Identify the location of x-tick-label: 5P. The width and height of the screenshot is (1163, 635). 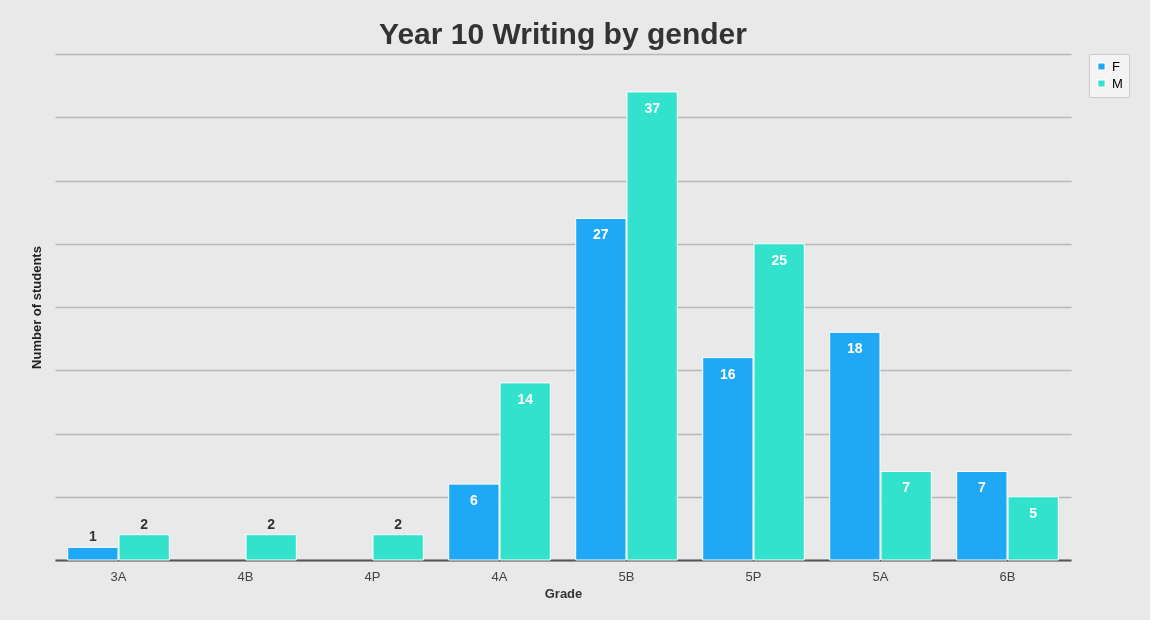
(753, 576).